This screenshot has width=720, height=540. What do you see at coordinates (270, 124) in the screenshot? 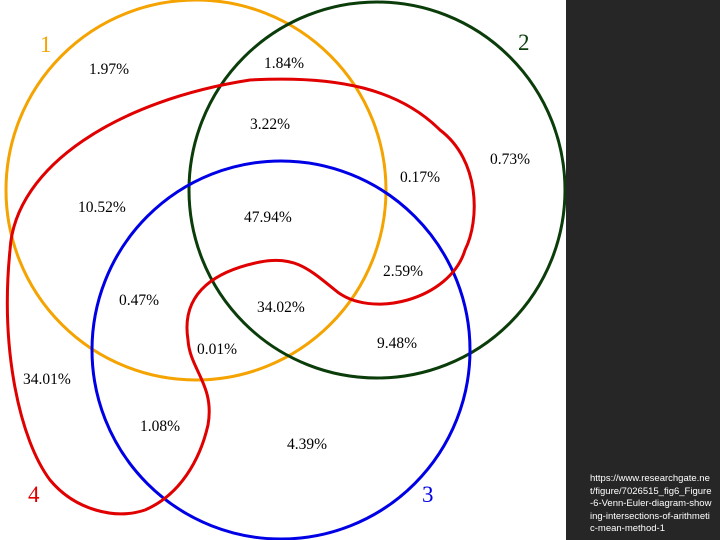
I see `region-label-1-2-4: 3.22%` at bounding box center [270, 124].